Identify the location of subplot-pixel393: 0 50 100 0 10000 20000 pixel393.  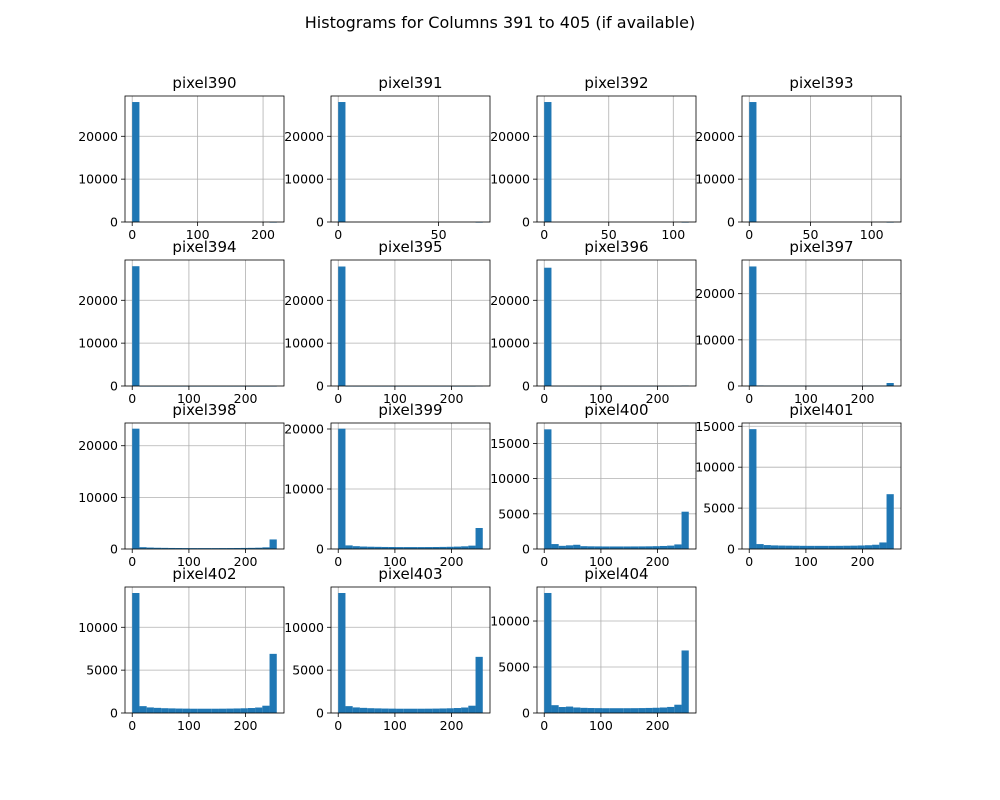
(798, 158).